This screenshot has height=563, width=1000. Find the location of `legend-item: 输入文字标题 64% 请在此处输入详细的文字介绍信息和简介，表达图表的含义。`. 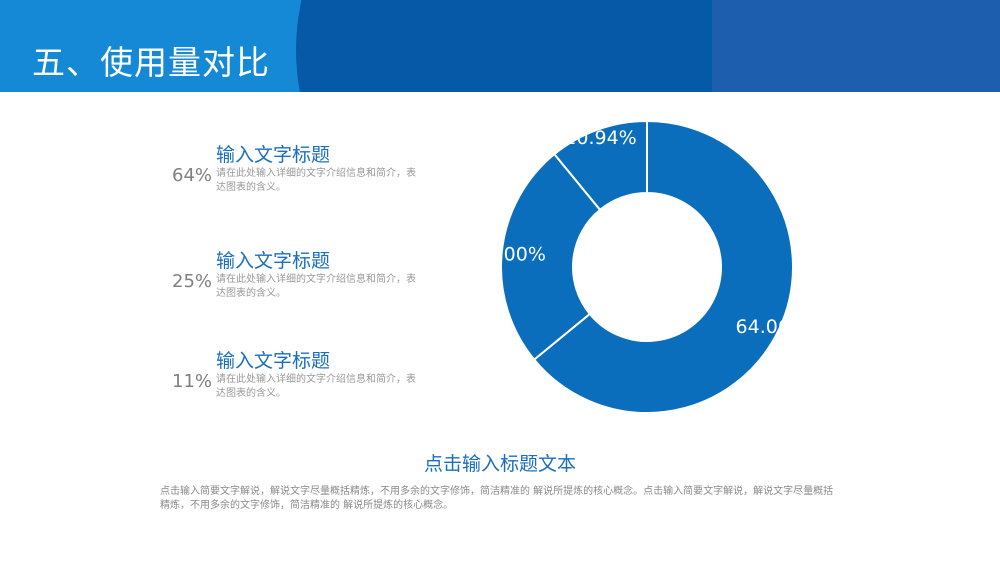

legend-item: 输入文字标题 64% 请在此处输入详细的文字介绍信息和简介，表达图表的含义。 is located at coordinates (285, 180).